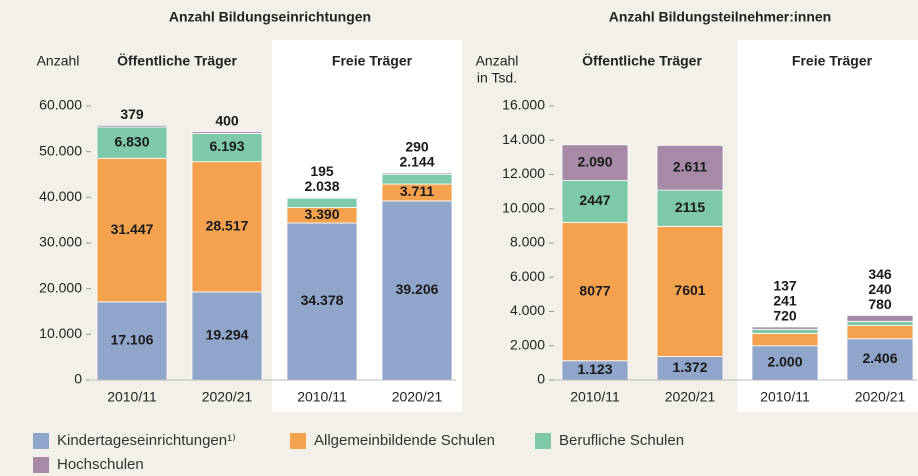  What do you see at coordinates (60, 242) in the screenshot?
I see `y-tick-label: 30.000` at bounding box center [60, 242].